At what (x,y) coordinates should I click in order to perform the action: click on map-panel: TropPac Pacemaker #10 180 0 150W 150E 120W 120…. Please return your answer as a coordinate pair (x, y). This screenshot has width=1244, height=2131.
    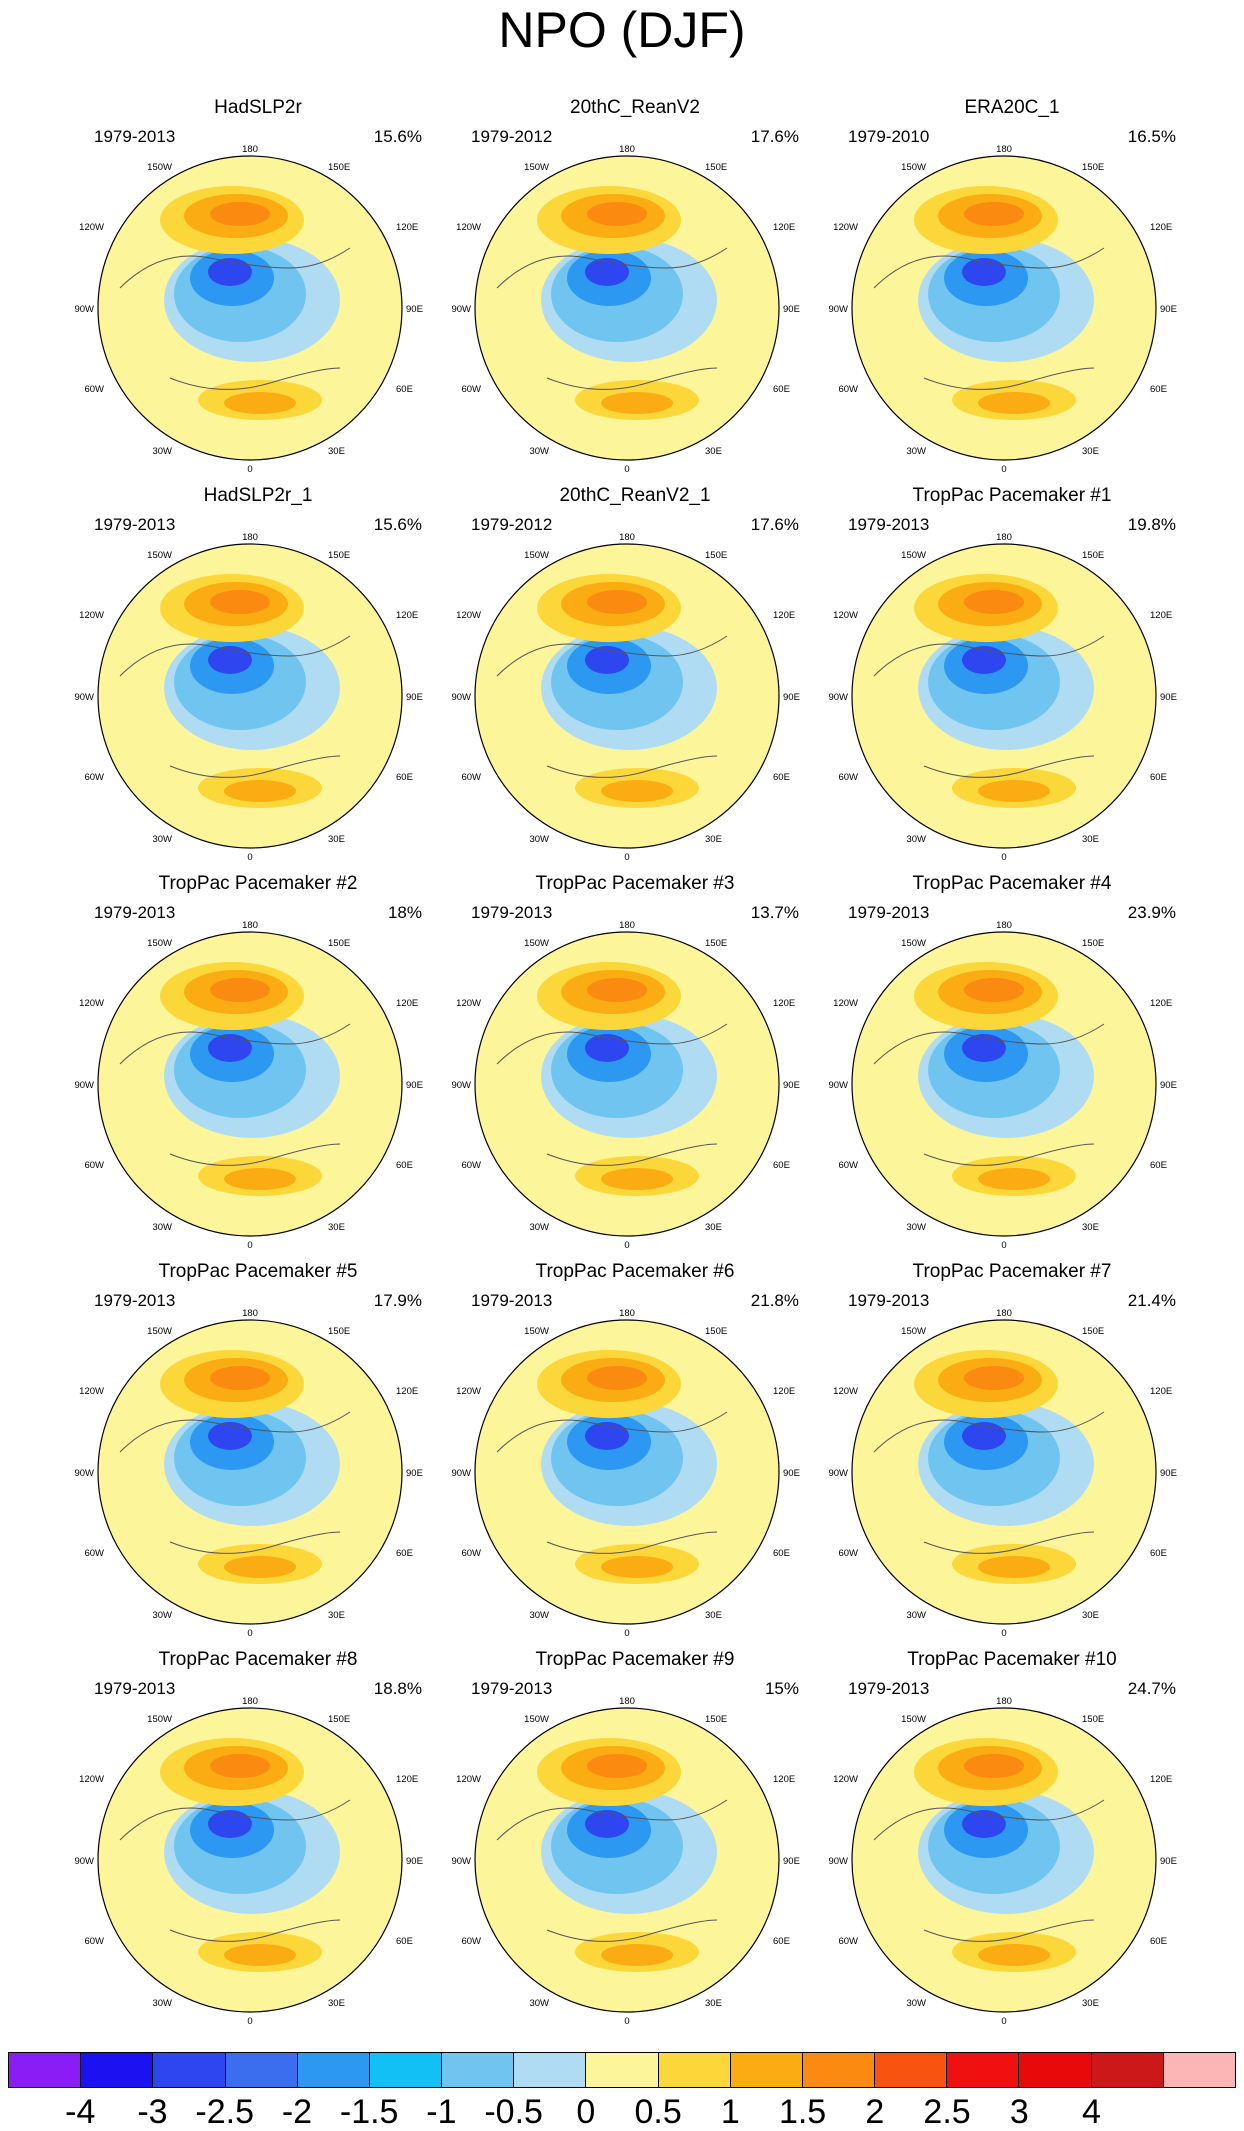
    Looking at the image, I should click on (1012, 1844).